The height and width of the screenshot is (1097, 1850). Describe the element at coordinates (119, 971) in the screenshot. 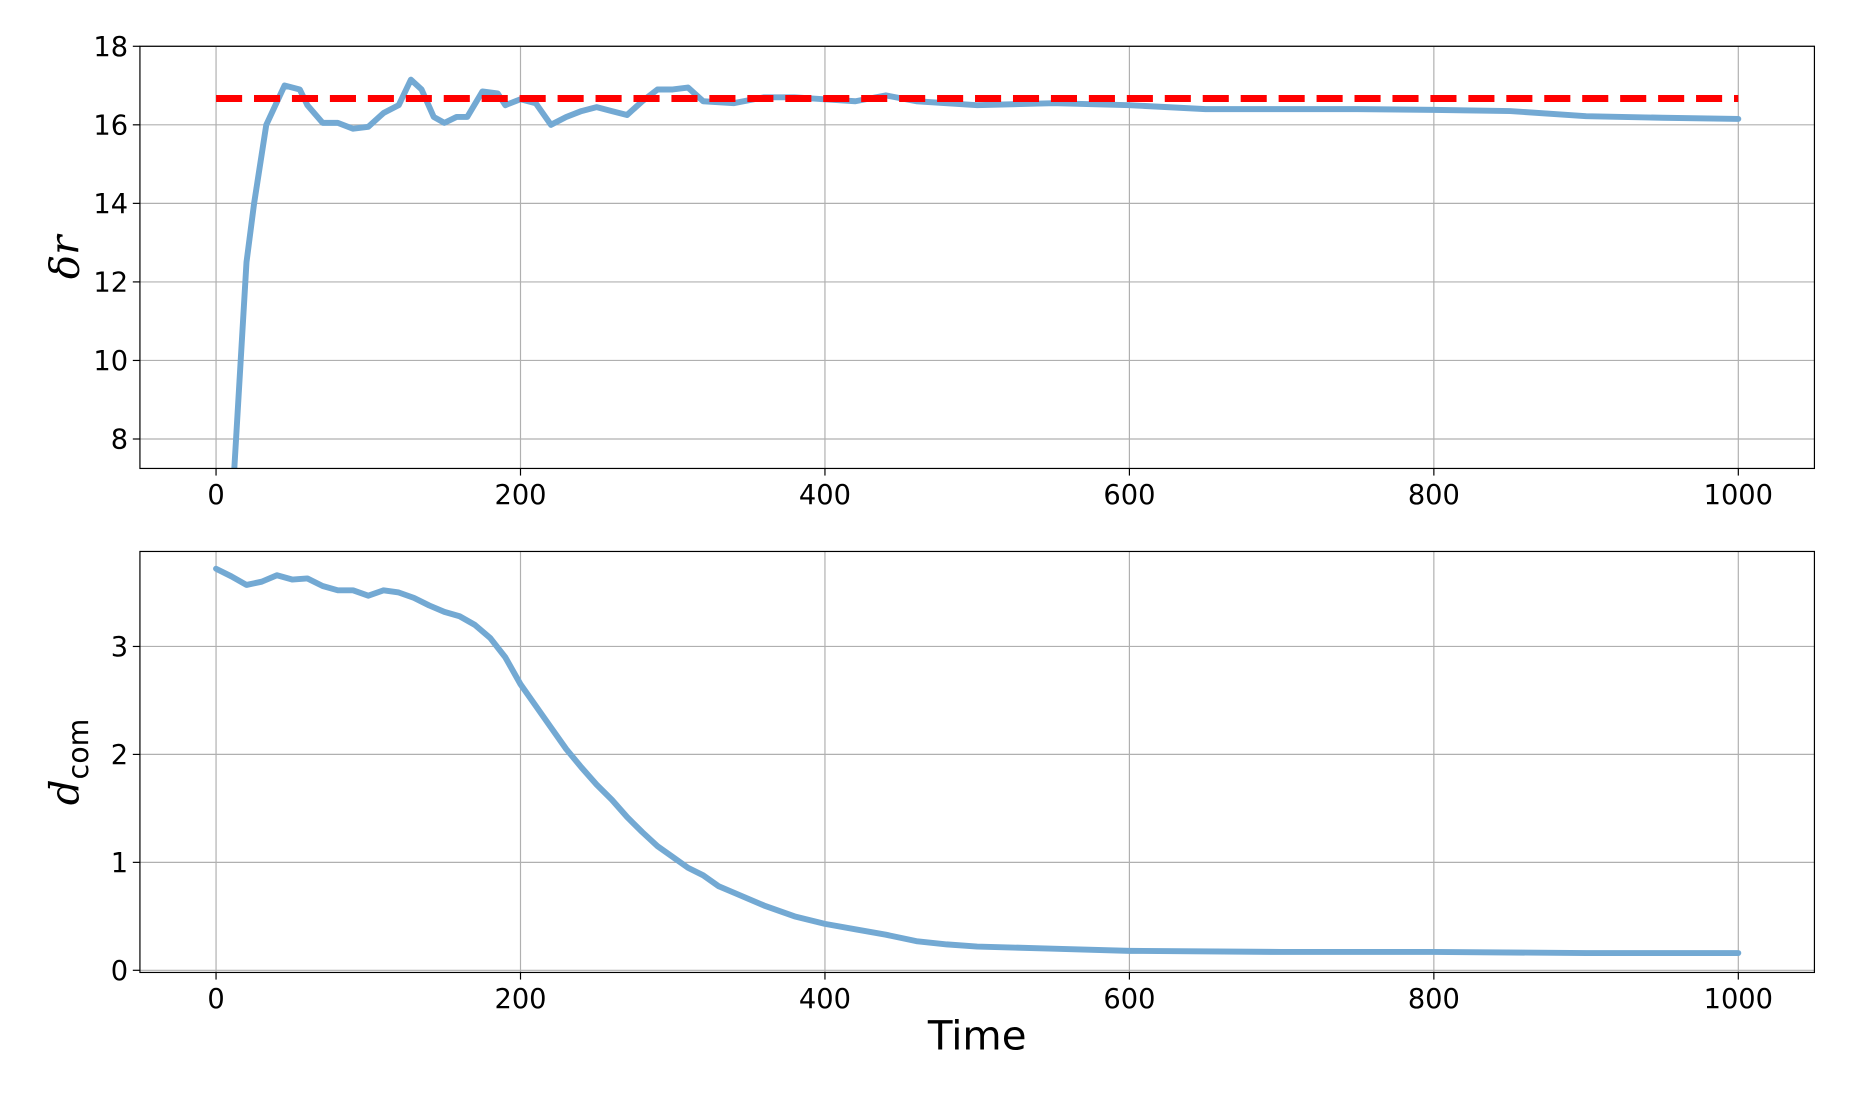

I see `y-tick-label: 0` at that location.